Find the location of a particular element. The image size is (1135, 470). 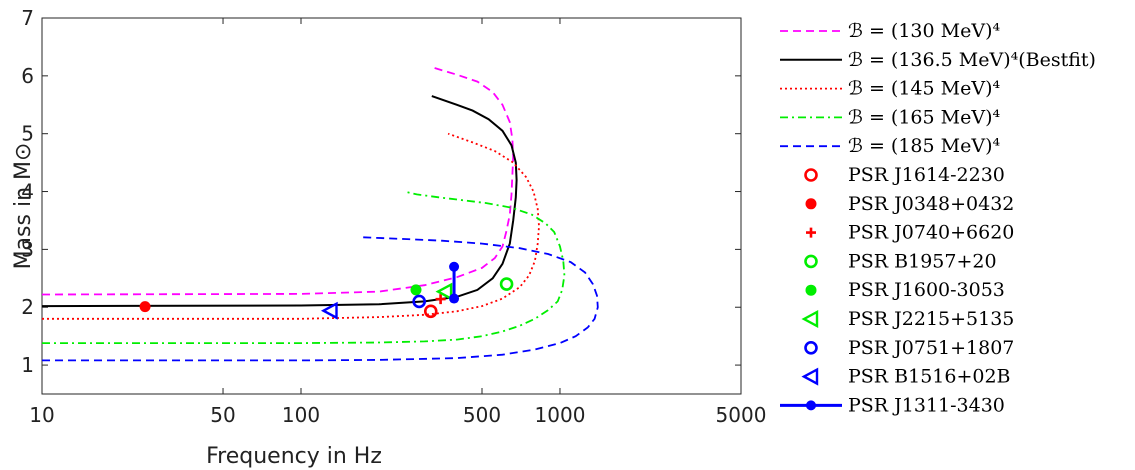

legend-item-series-4: ℬ = (185 MeV)⁴ is located at coordinates (890, 146).